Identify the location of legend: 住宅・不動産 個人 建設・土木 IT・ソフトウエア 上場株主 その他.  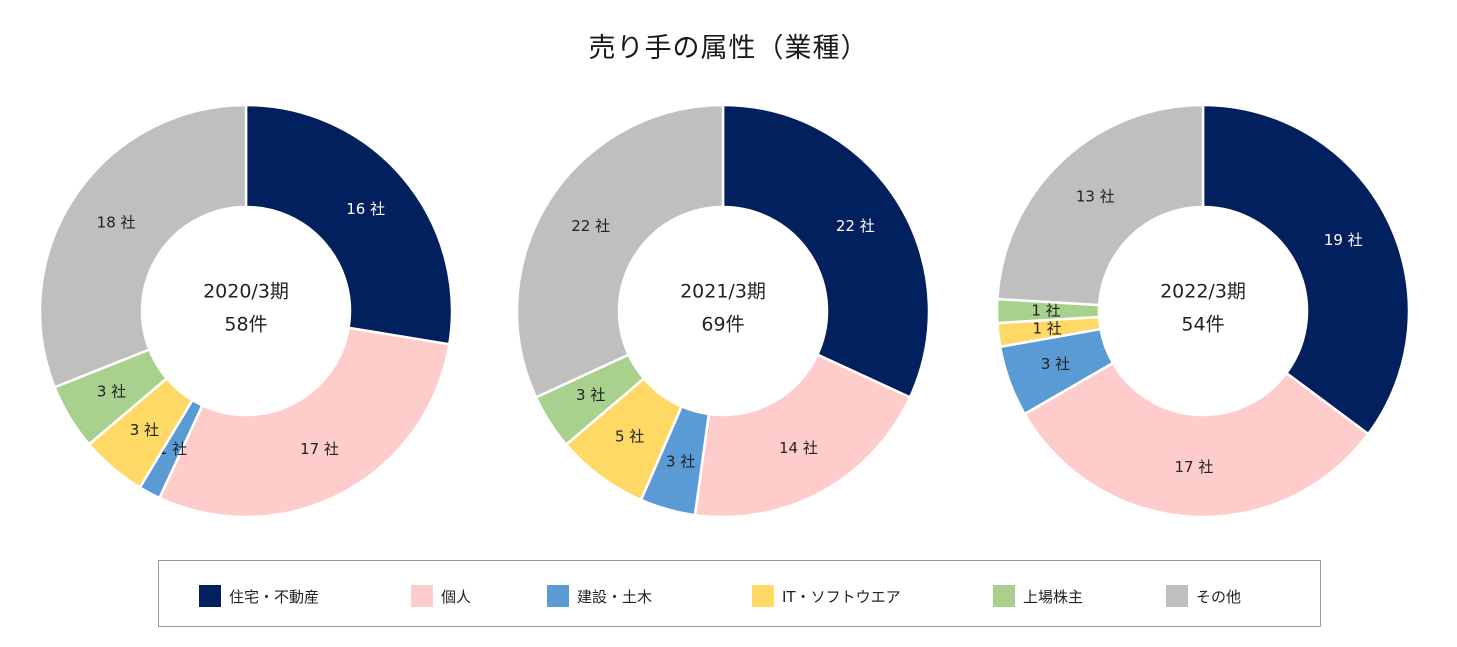
(739, 593).